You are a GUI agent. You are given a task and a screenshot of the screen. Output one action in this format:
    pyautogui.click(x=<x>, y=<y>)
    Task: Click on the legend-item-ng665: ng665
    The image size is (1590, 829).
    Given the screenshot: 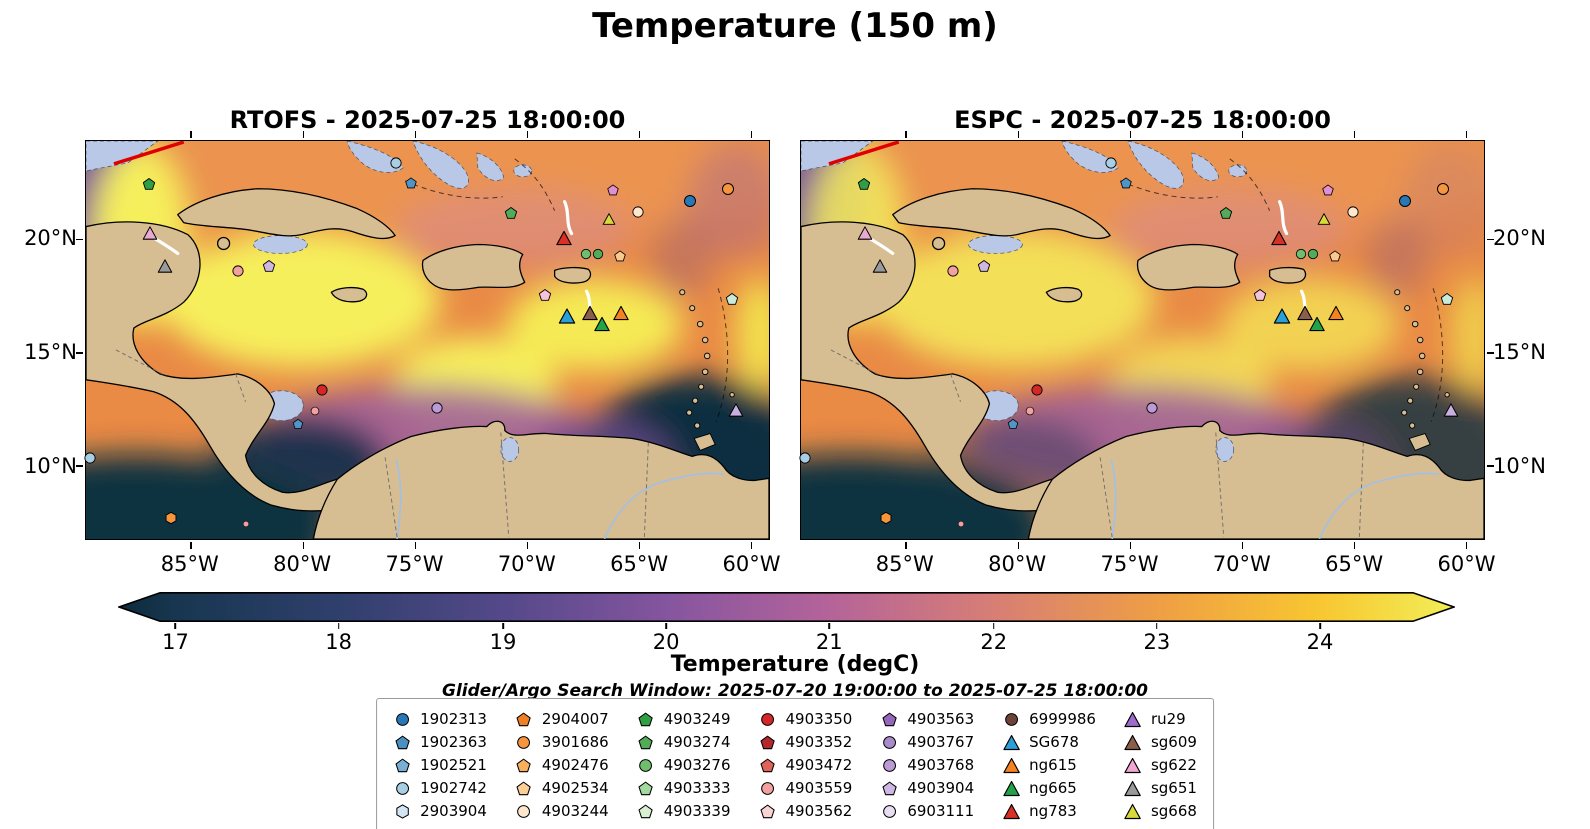 What is the action you would take?
    pyautogui.click(x=1049, y=788)
    